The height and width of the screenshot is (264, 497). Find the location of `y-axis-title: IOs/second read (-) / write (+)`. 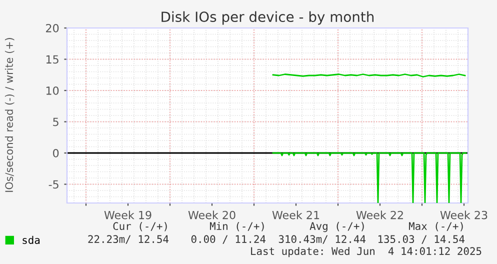

y-axis-title: IOs/second read (-) / write (+) is located at coordinates (9, 115).